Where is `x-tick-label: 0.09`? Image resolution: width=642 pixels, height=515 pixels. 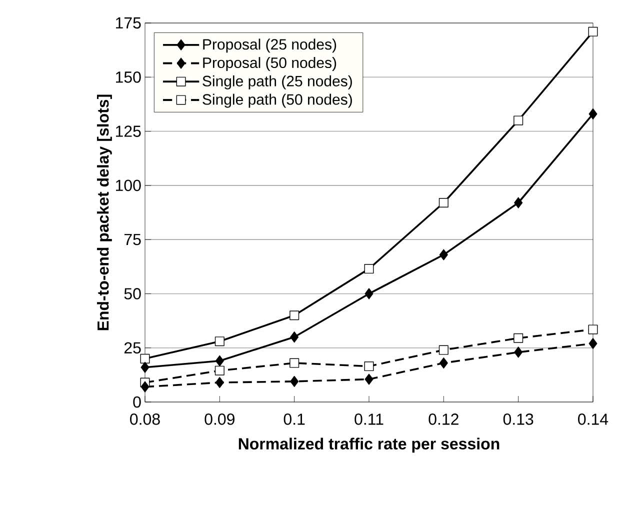
x-tick-label: 0.09 is located at coordinates (219, 419).